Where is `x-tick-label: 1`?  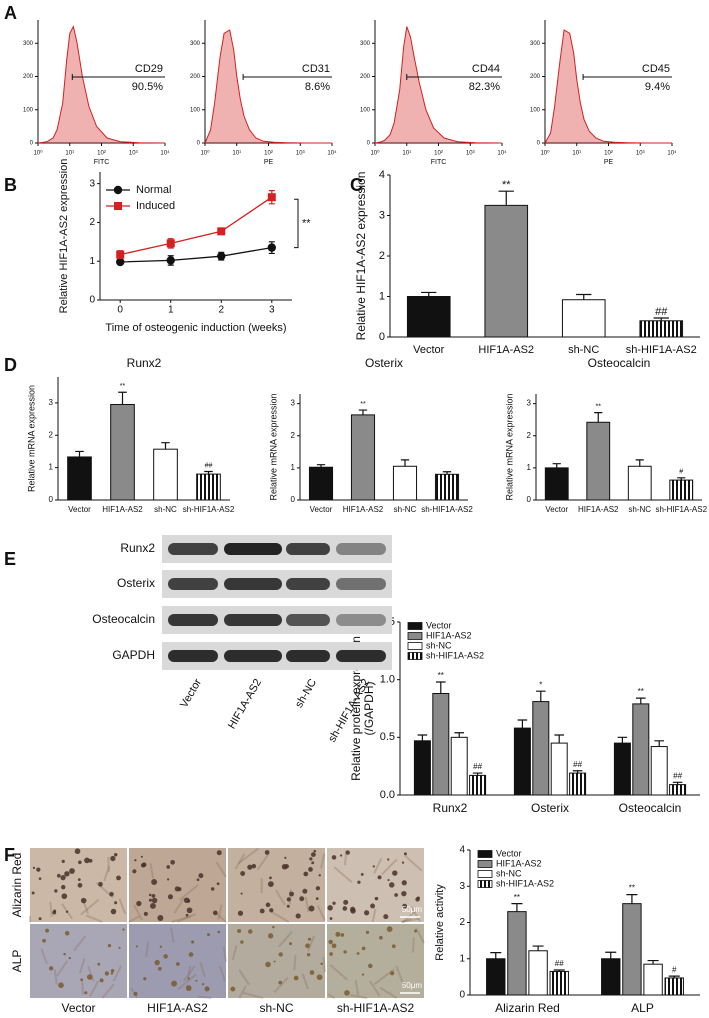
x-tick-label: 1 is located at coordinates (171, 310).